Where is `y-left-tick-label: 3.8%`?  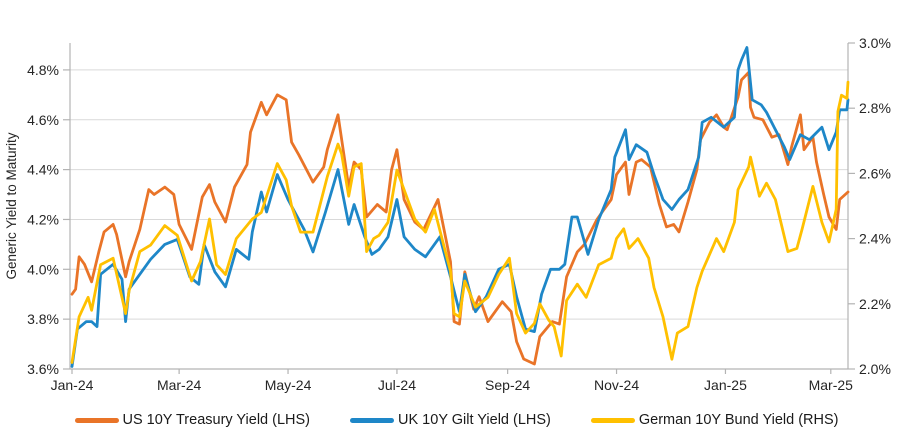 y-left-tick-label: 3.8% is located at coordinates (43, 319).